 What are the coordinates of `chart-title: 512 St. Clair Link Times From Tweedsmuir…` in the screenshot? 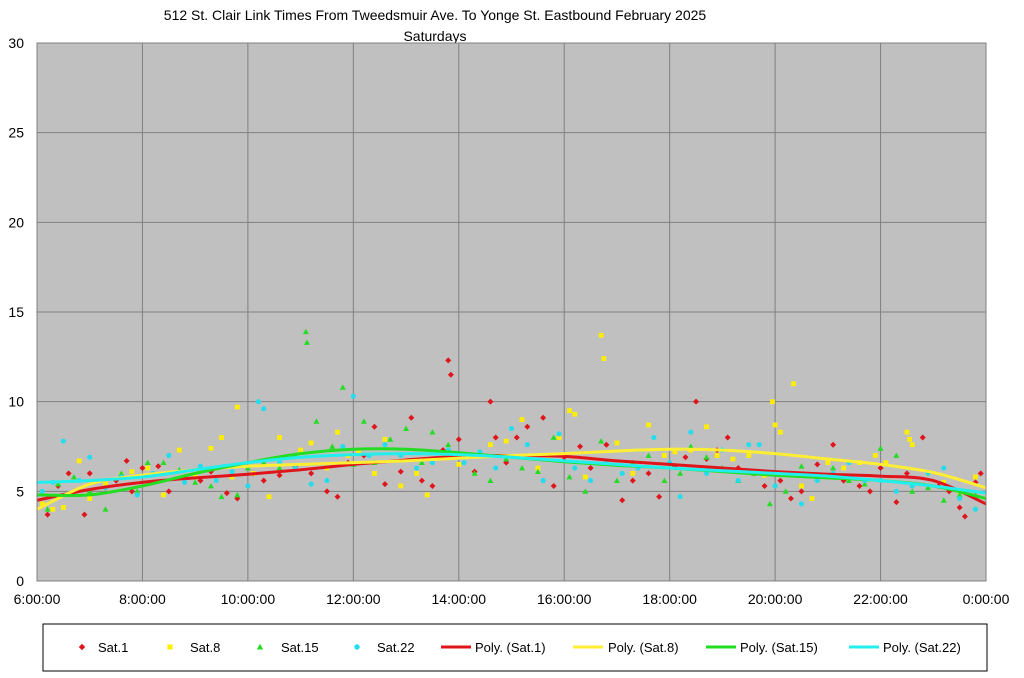 It's located at (435, 15).